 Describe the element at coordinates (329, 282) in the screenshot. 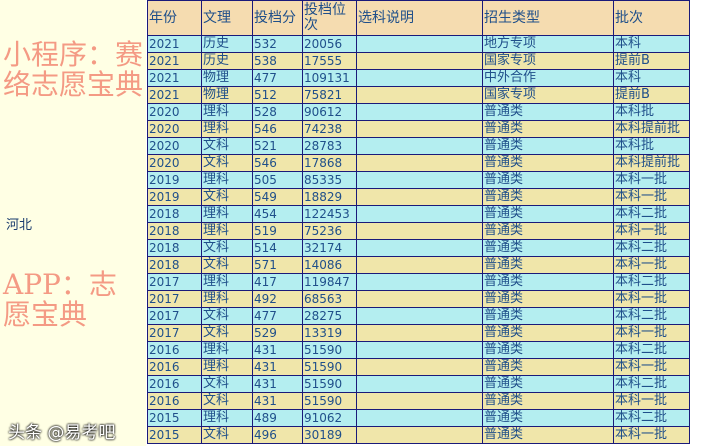

I see `cell-rank: 119847` at that location.